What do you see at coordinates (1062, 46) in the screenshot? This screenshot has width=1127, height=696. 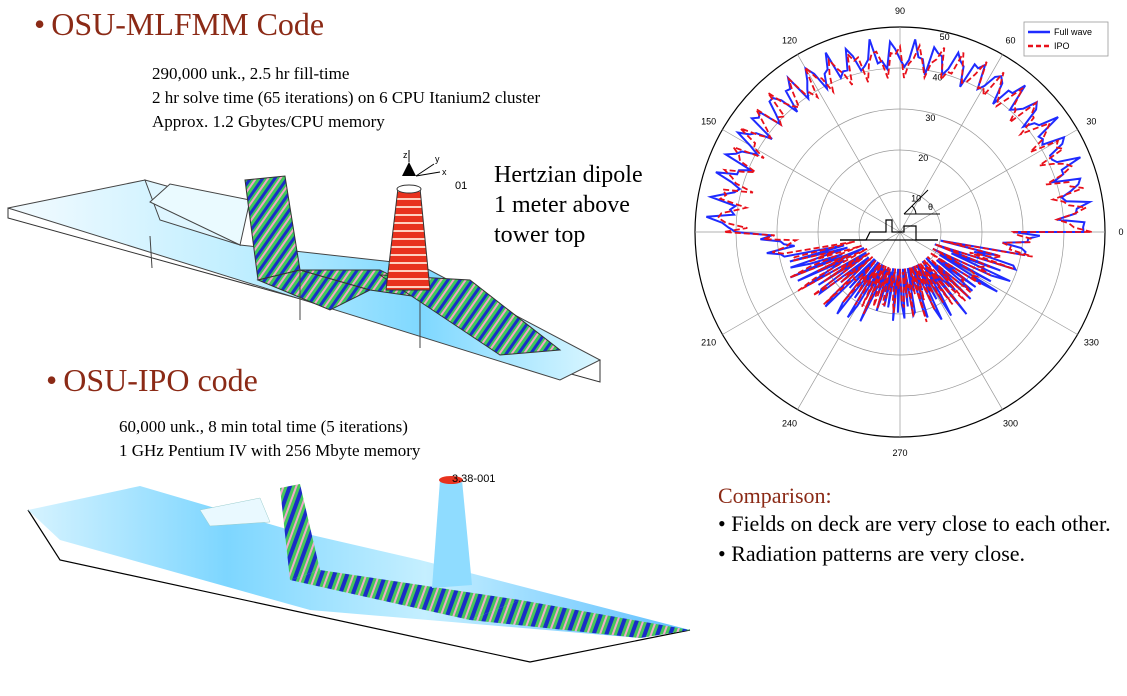 I see `legend-label-ipo: IPO` at bounding box center [1062, 46].